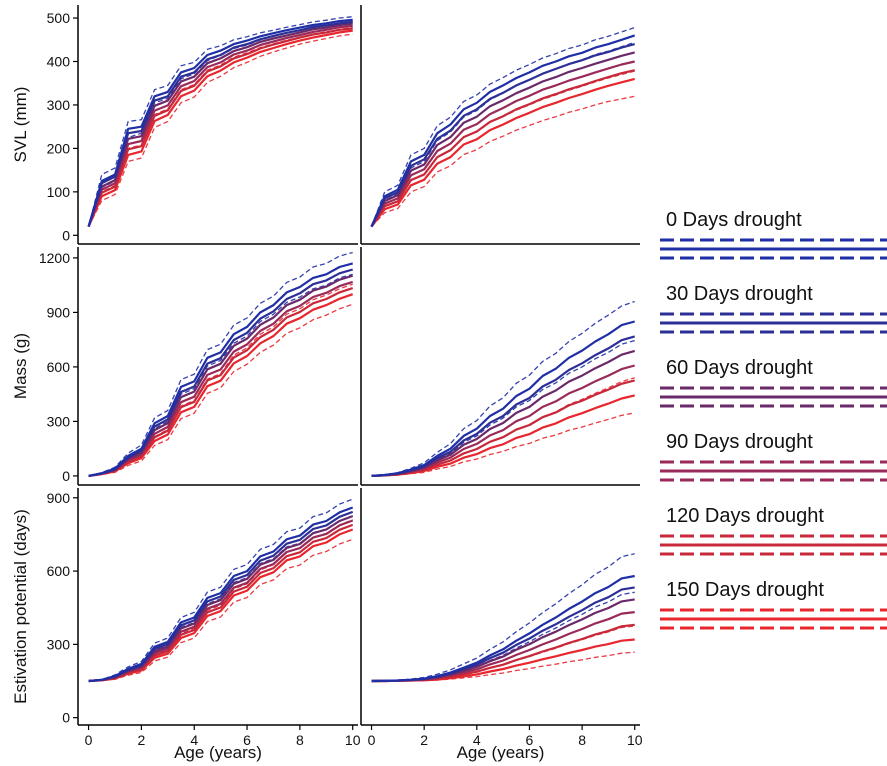 This screenshot has height=766, width=887. What do you see at coordinates (66, 235) in the screenshot?
I see `y-tick-label-svl-male: 0` at bounding box center [66, 235].